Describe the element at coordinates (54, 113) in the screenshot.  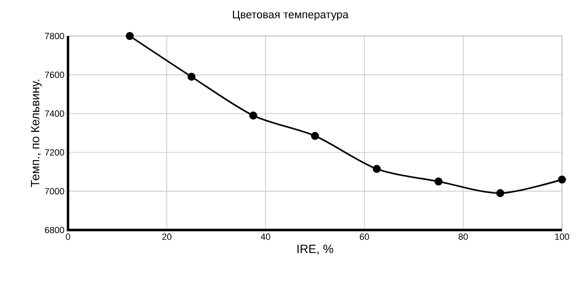
I see `y-tick-label: 7400` at that location.